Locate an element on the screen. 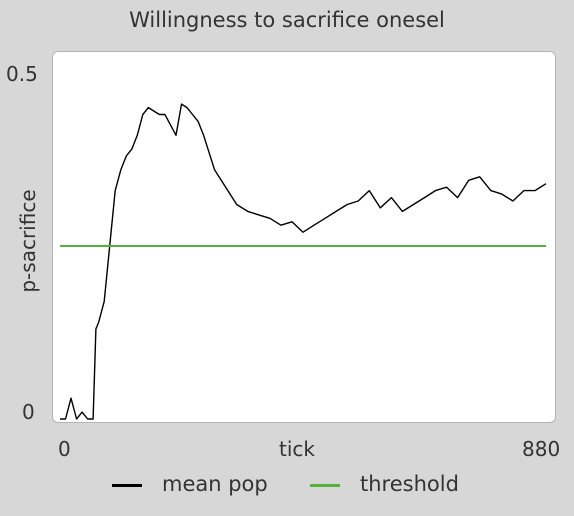  y-tick-max: 0.5 is located at coordinates (22, 74).